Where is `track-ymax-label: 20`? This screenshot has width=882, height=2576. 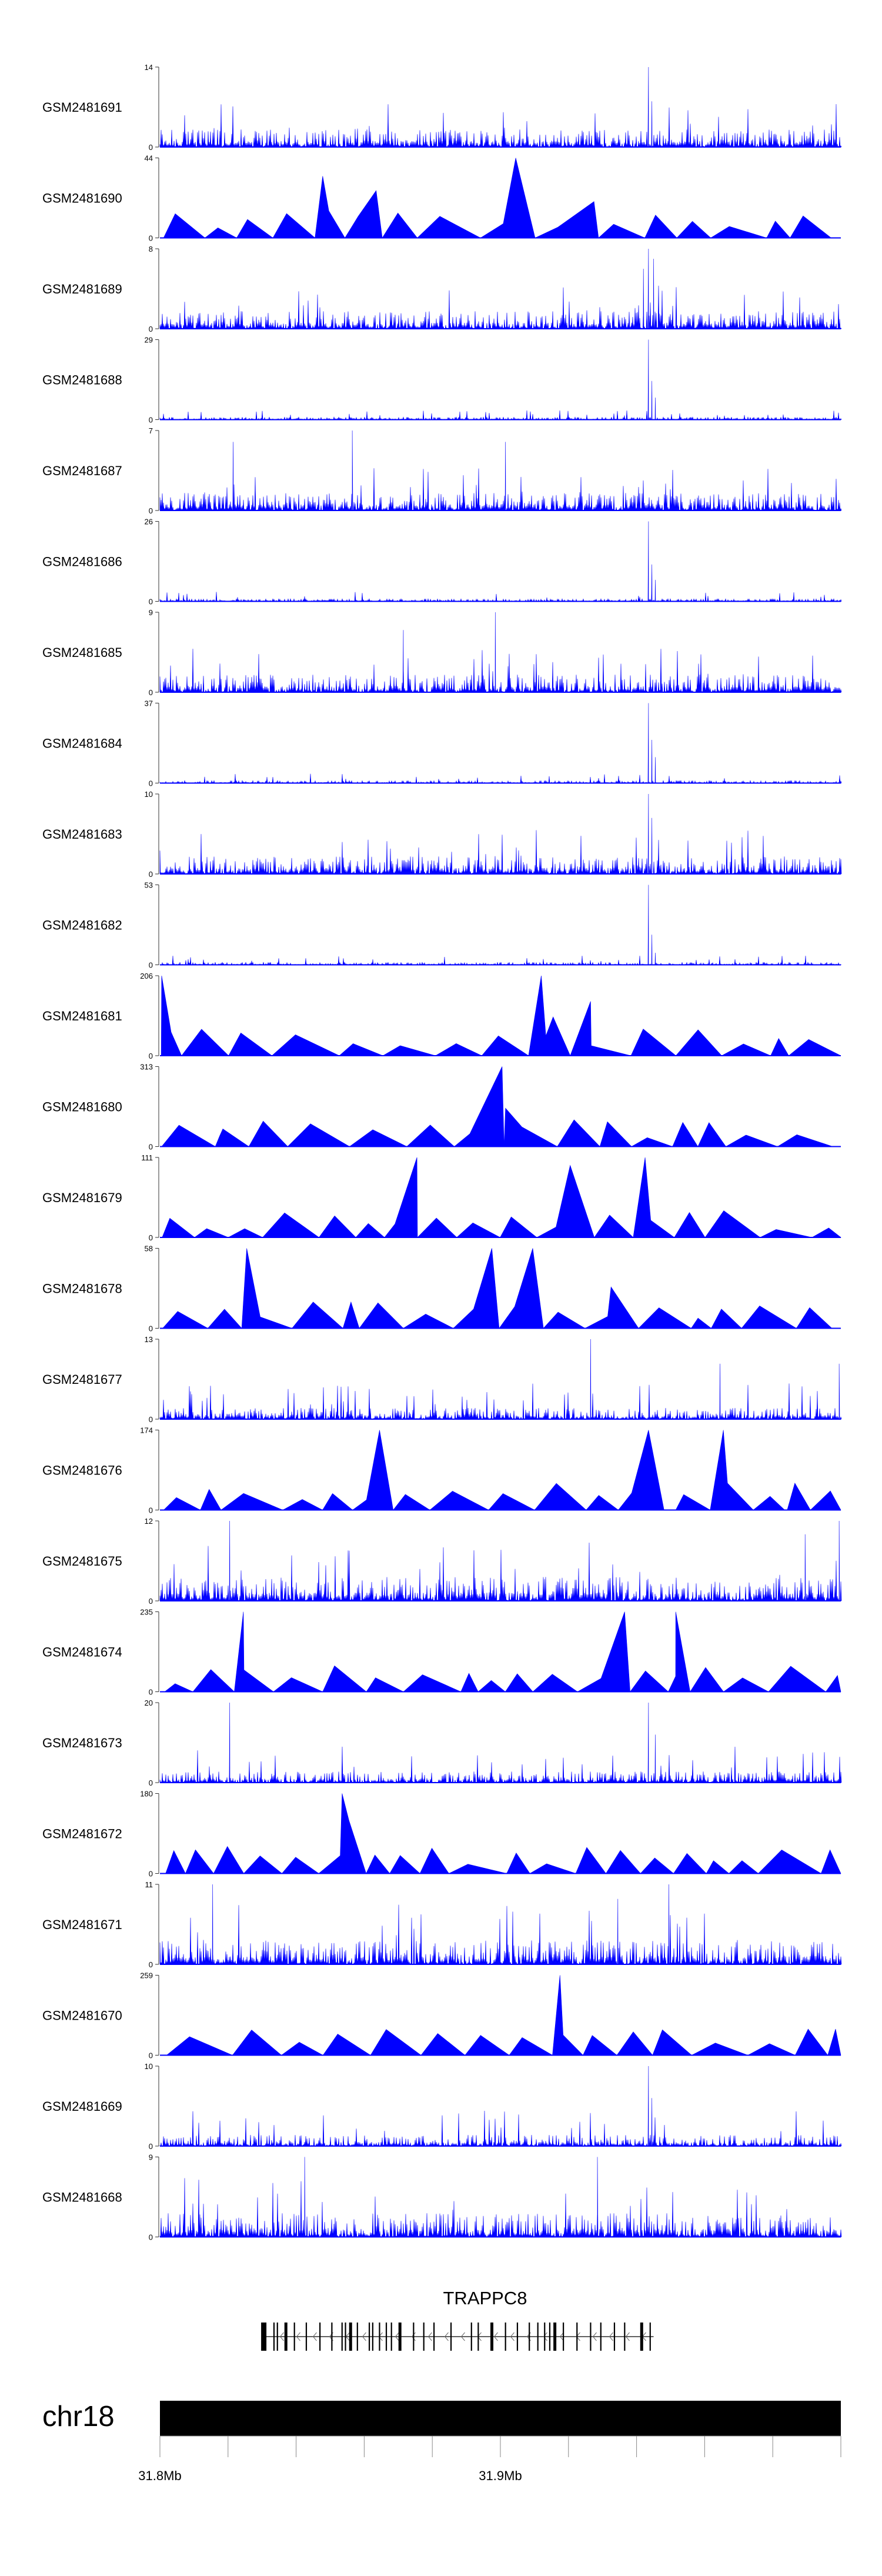
track-ymax-label: 20 is located at coordinates (149, 1703).